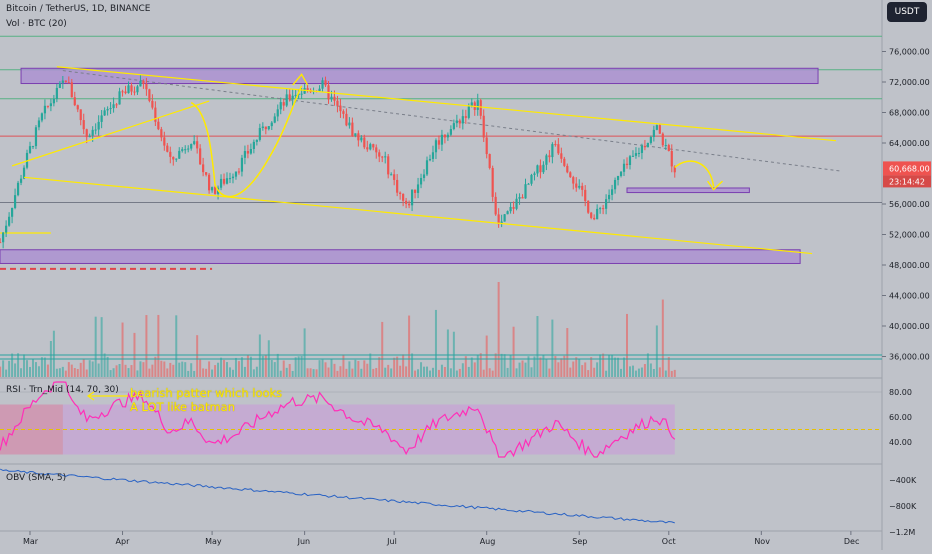  Describe the element at coordinates (762, 541) in the screenshot. I see `time-tick-label: Nov` at that location.